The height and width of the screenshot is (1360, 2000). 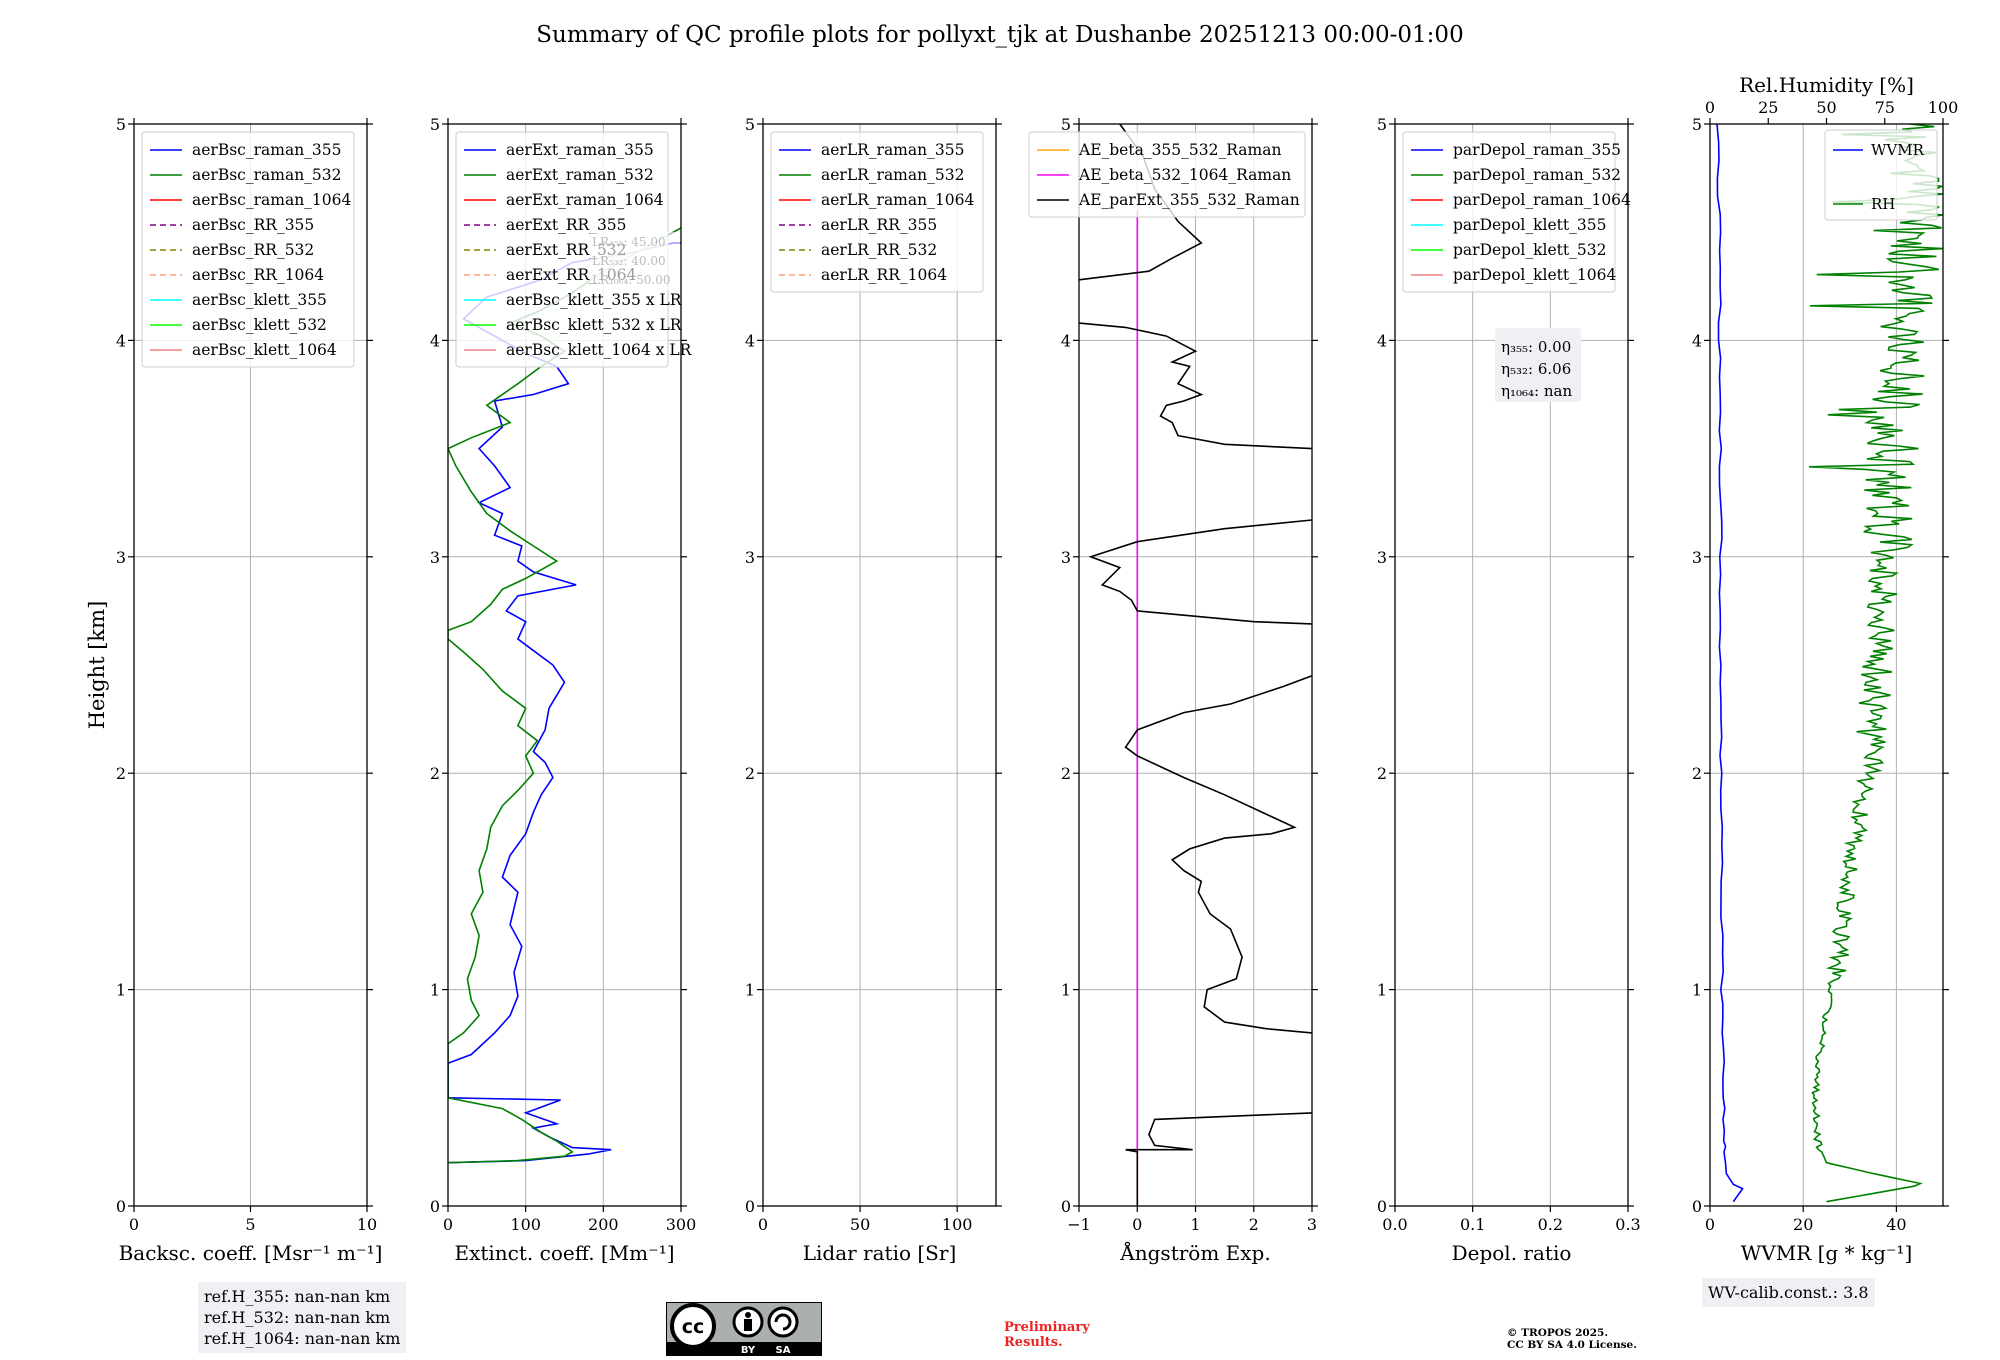 I want to click on xtick-label-wv: 20, so click(x=1803, y=1224).